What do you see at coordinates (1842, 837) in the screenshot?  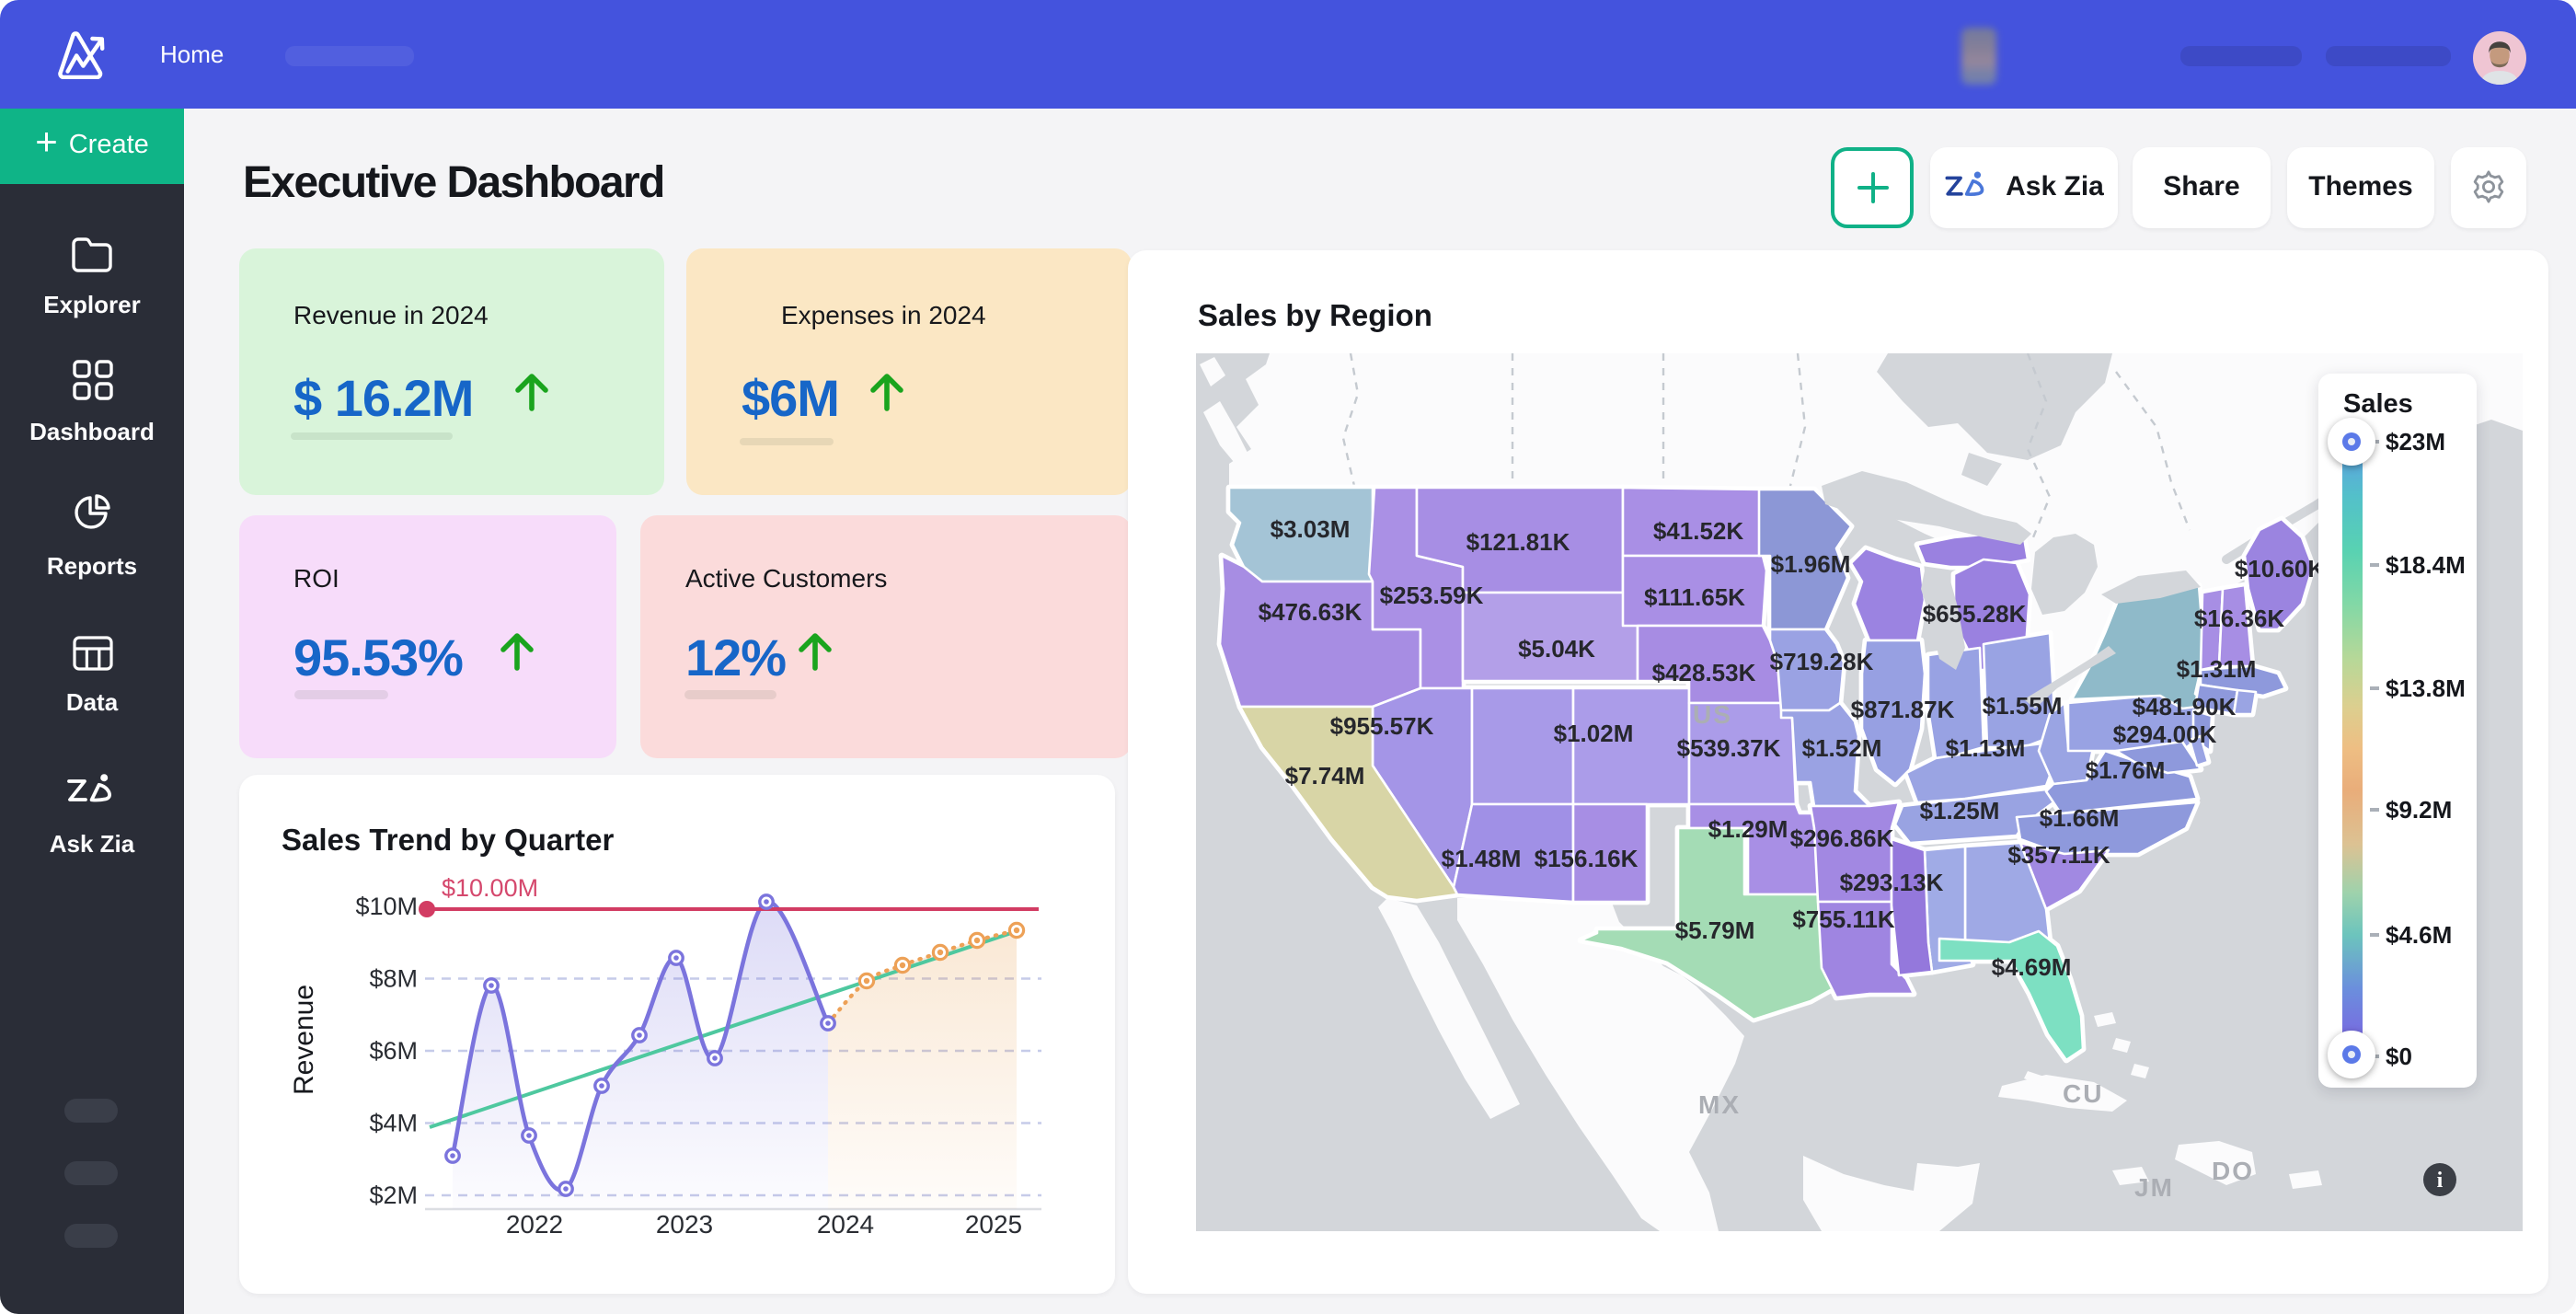 I see `svg-text: $296.86K` at bounding box center [1842, 837].